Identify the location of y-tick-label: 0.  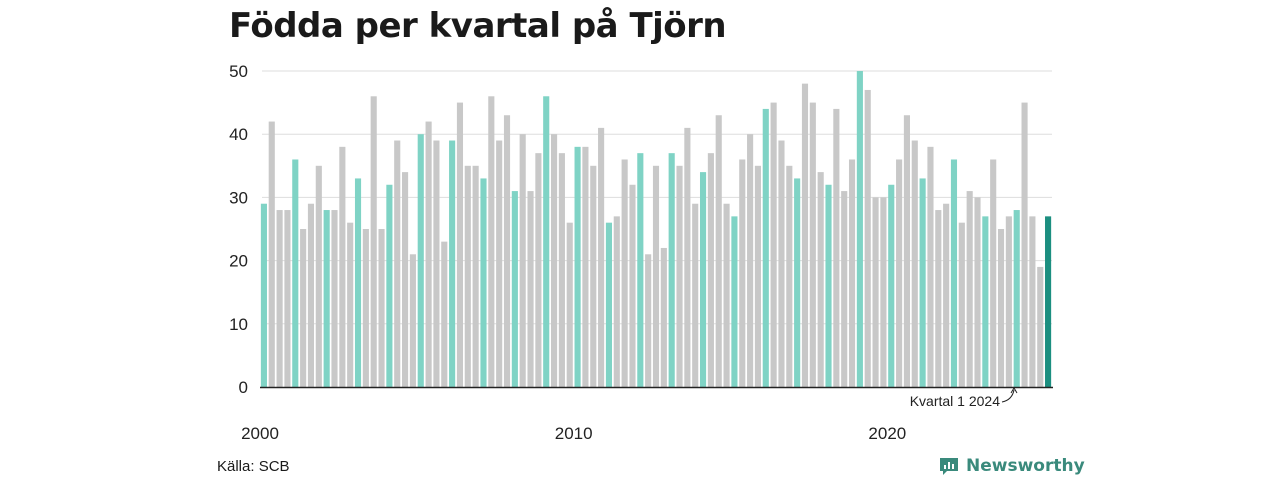
(243, 387).